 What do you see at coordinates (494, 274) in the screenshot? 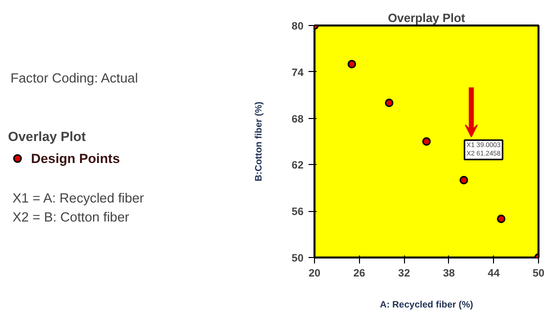
I see `x-tick-label: 44` at bounding box center [494, 274].